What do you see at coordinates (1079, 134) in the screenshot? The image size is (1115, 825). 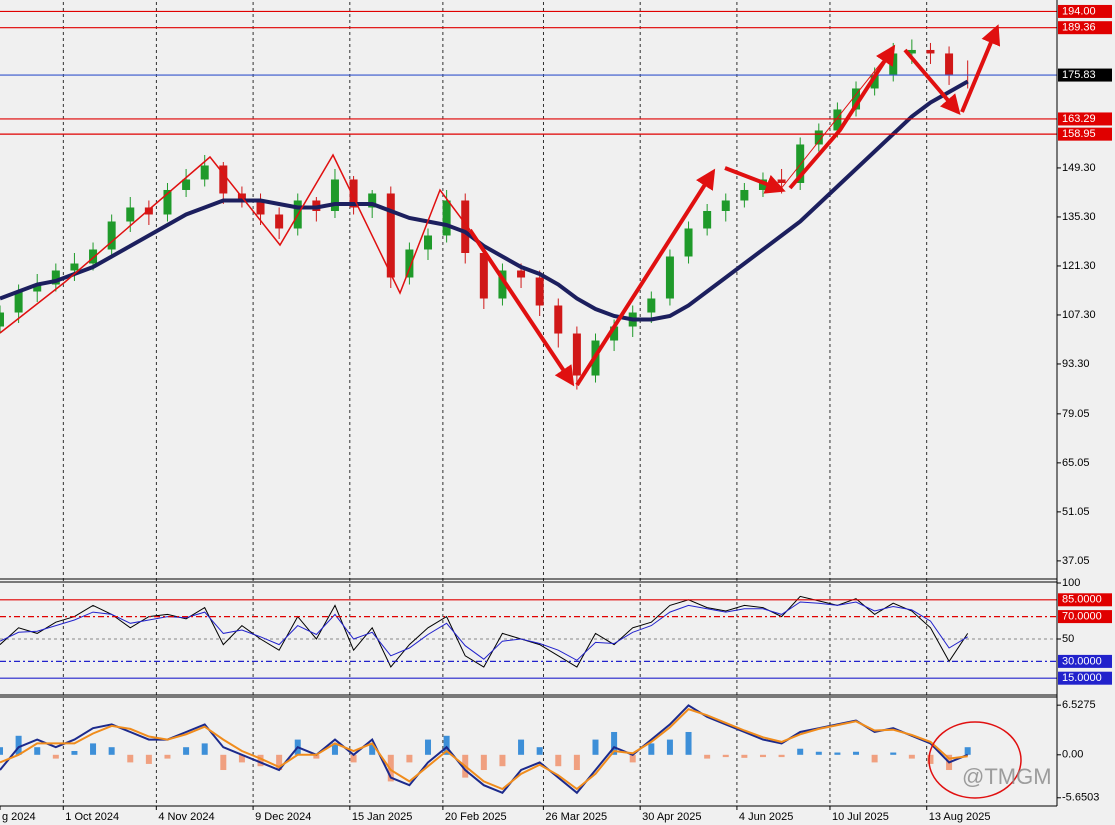 I see `level-label: 158.95` at bounding box center [1079, 134].